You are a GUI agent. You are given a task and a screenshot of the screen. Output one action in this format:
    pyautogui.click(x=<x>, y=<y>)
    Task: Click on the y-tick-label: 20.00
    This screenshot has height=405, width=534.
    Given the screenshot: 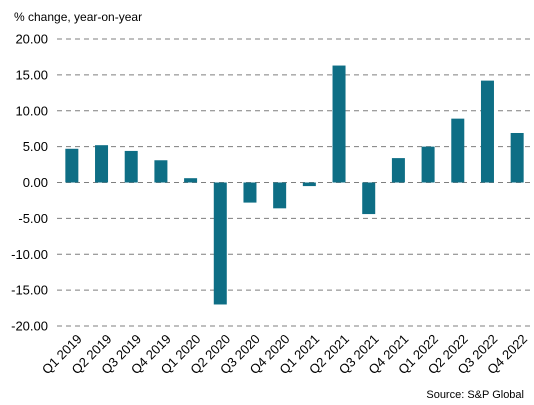 What is the action you would take?
    pyautogui.click(x=31, y=39)
    